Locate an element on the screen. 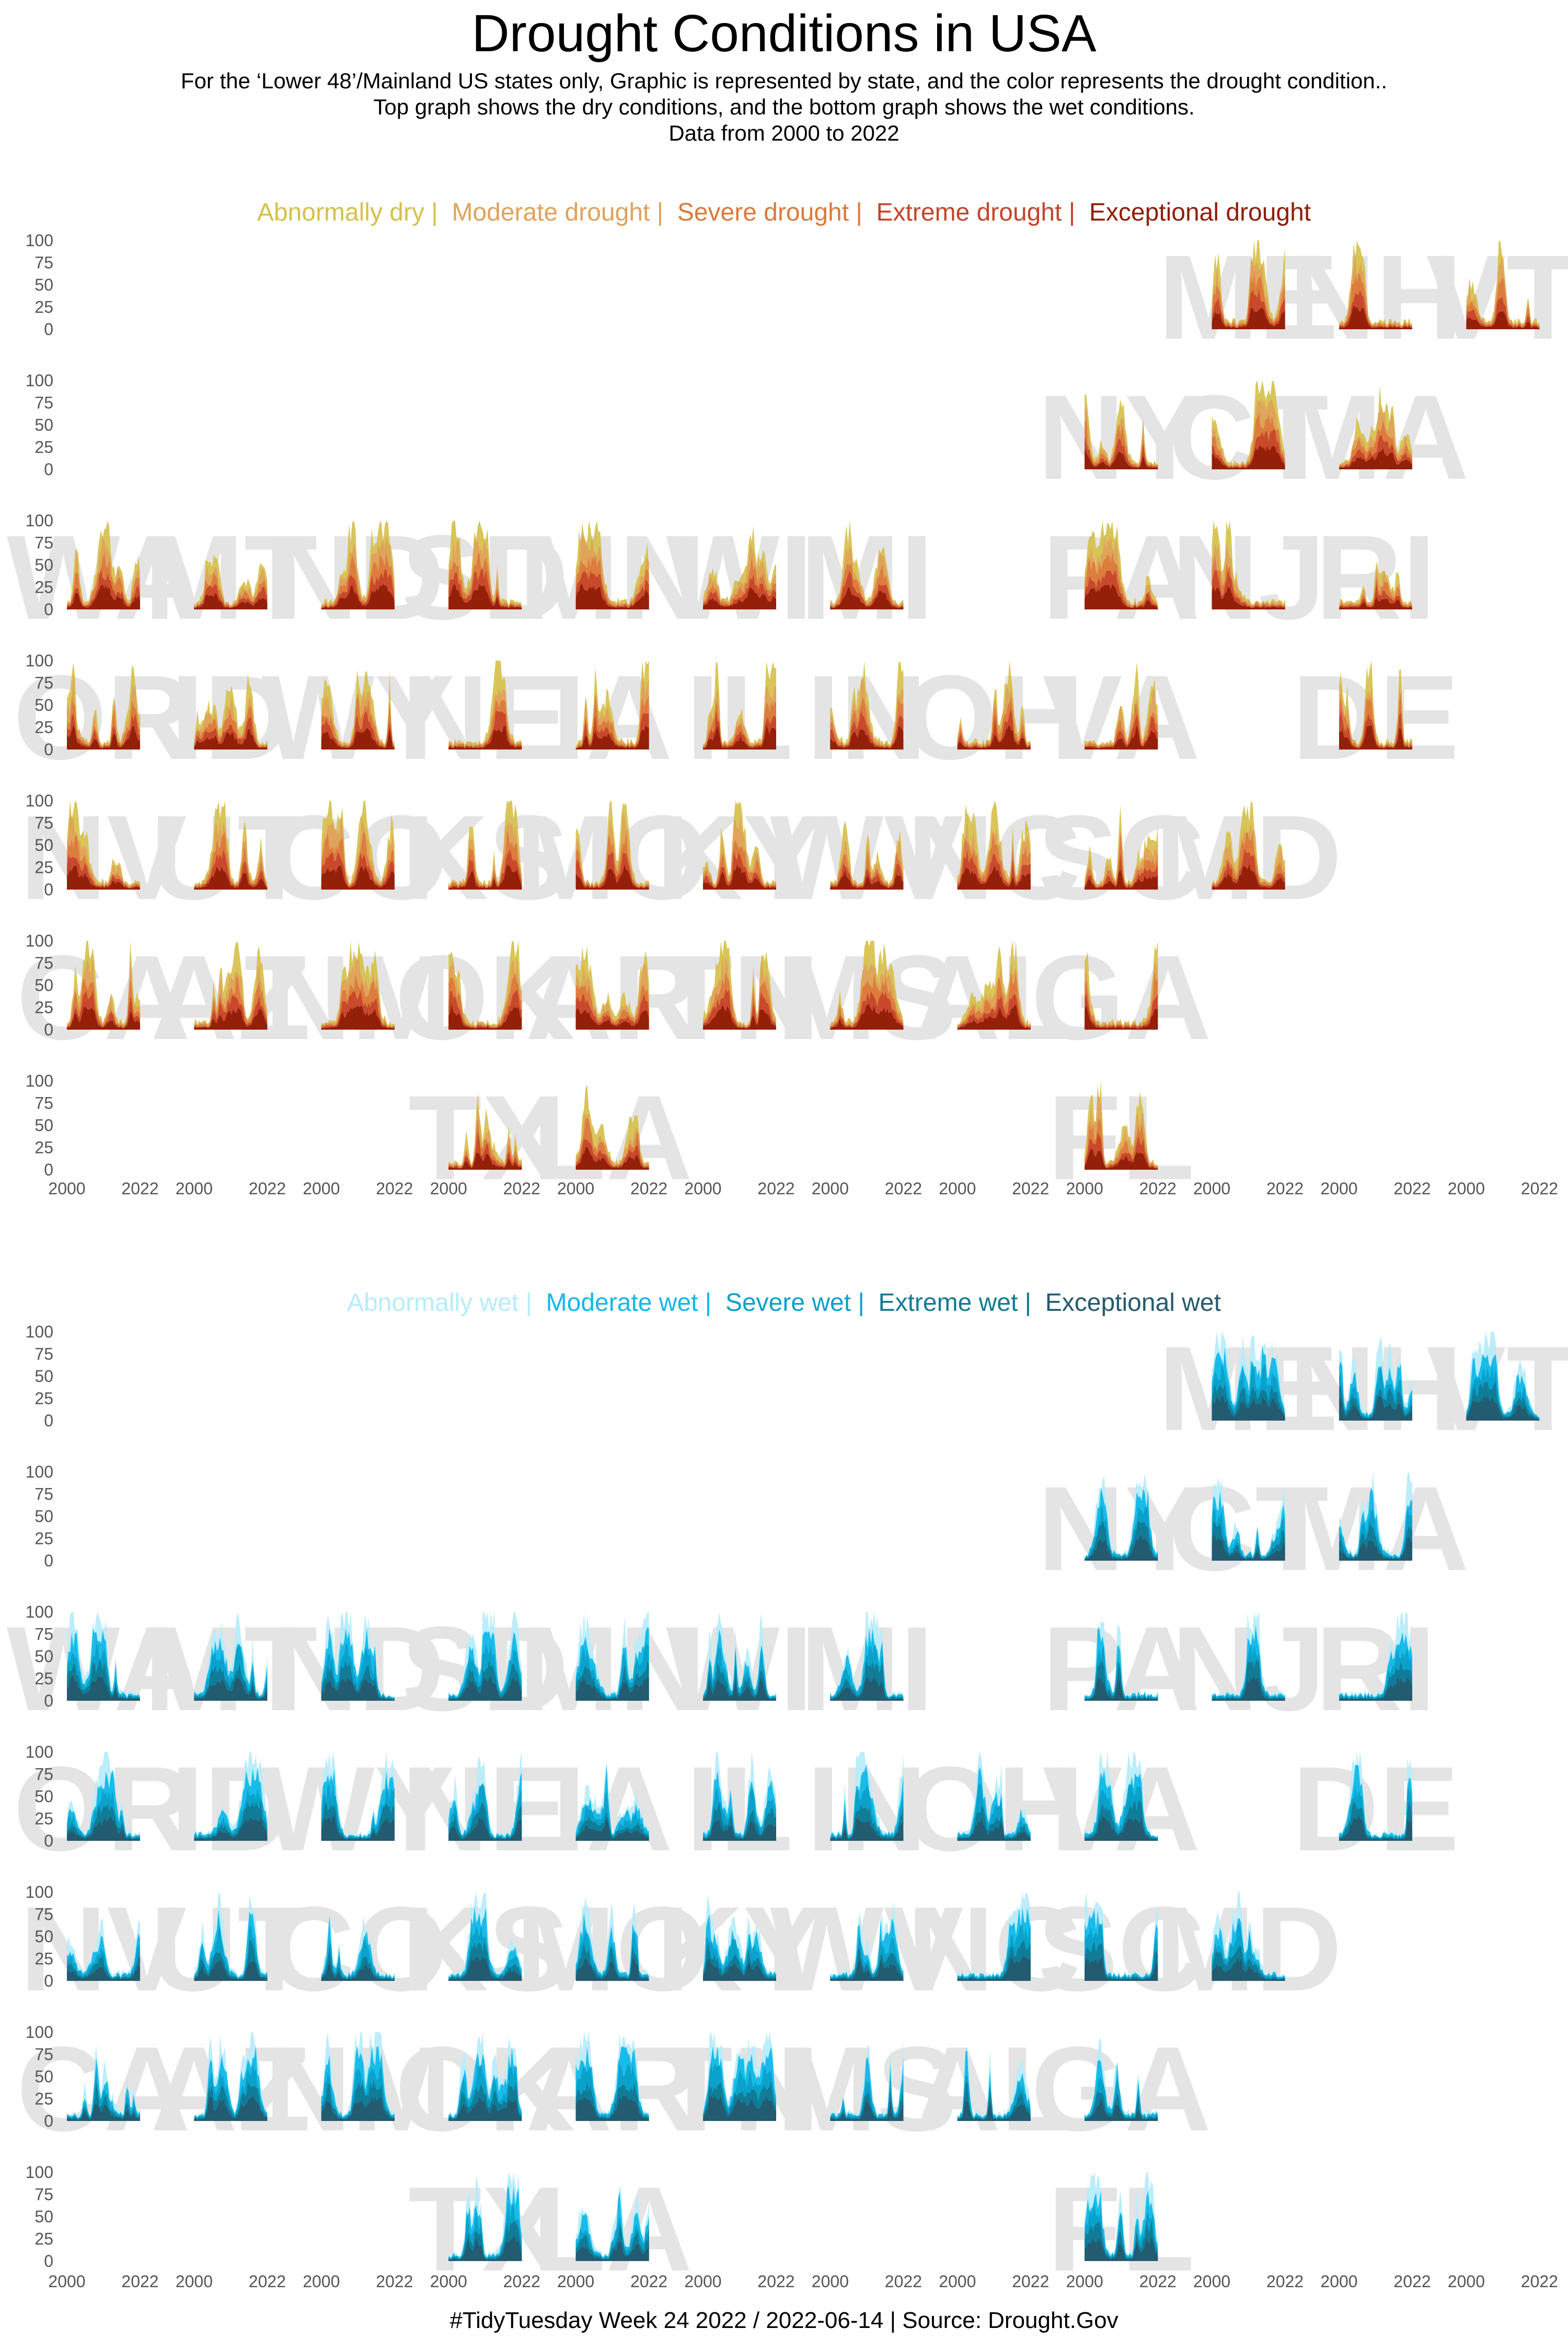 The width and height of the screenshot is (1568, 2352). state-watermark: SC is located at coordinates (1121, 1949).